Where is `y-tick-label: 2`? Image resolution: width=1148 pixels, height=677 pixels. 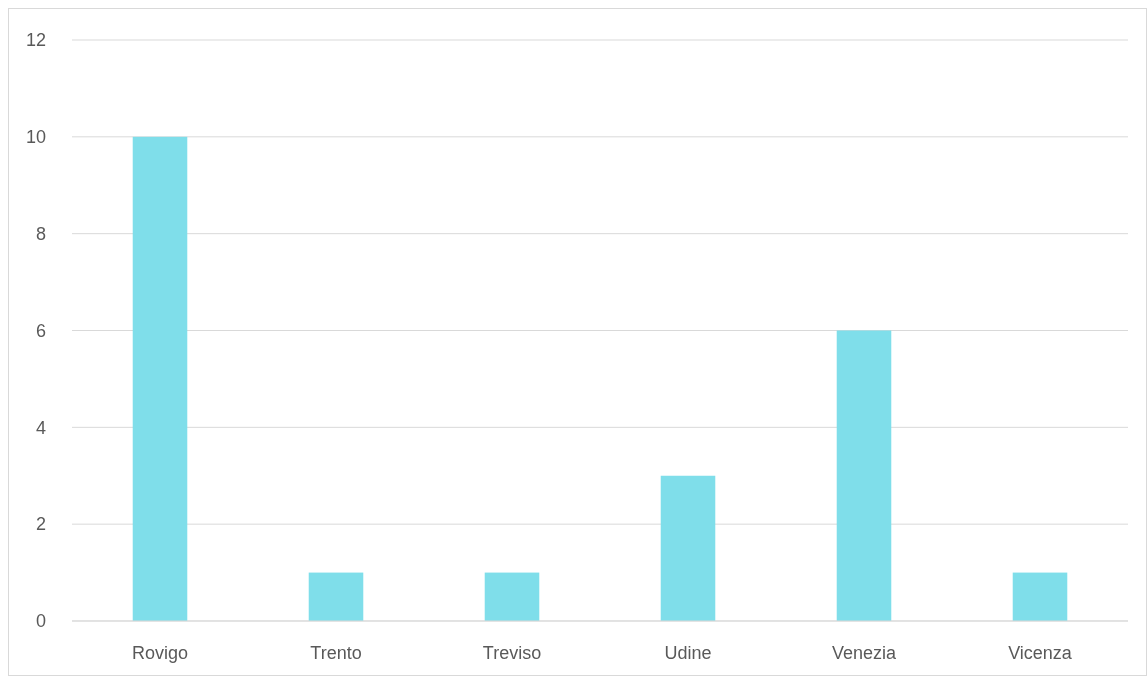 y-tick-label: 2 is located at coordinates (40, 524).